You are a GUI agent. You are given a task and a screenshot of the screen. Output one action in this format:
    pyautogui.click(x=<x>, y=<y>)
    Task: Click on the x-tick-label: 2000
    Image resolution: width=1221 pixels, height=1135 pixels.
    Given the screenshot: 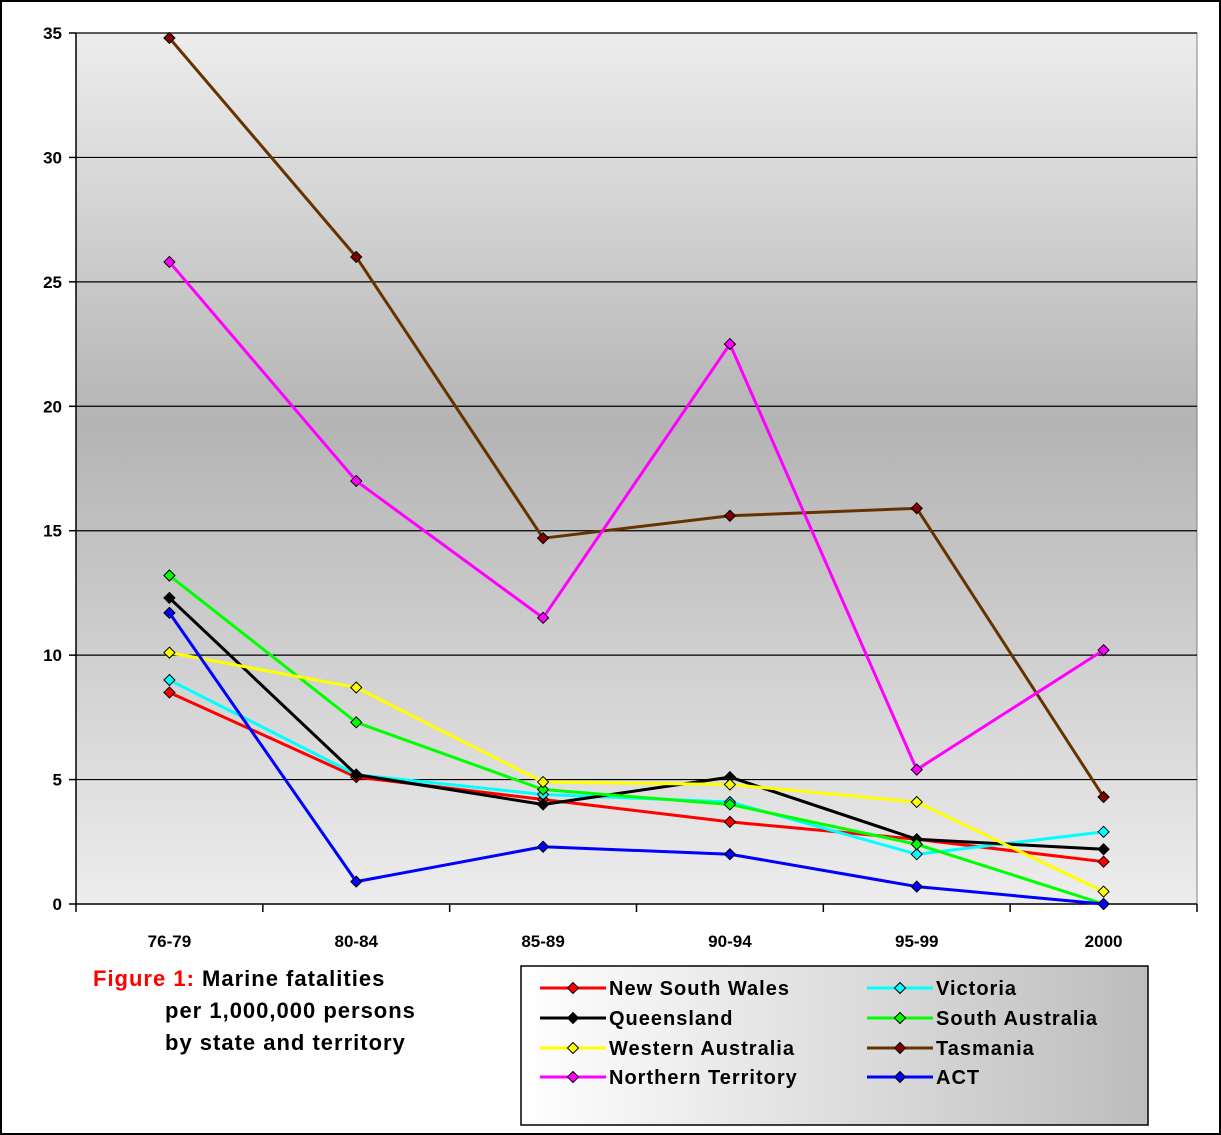 What is the action you would take?
    pyautogui.click(x=1104, y=941)
    